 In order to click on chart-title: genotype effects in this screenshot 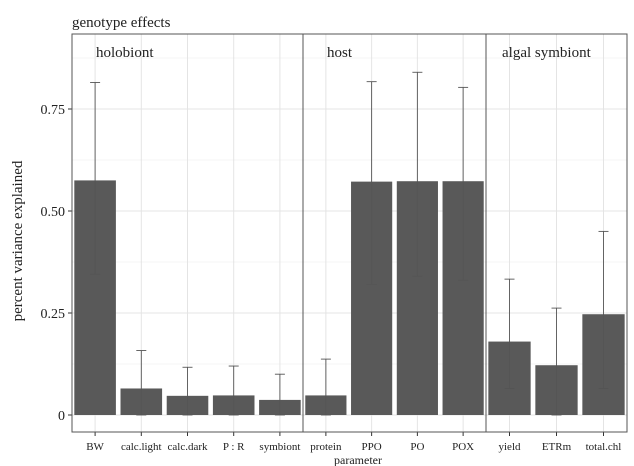, I will do `click(121, 23)`.